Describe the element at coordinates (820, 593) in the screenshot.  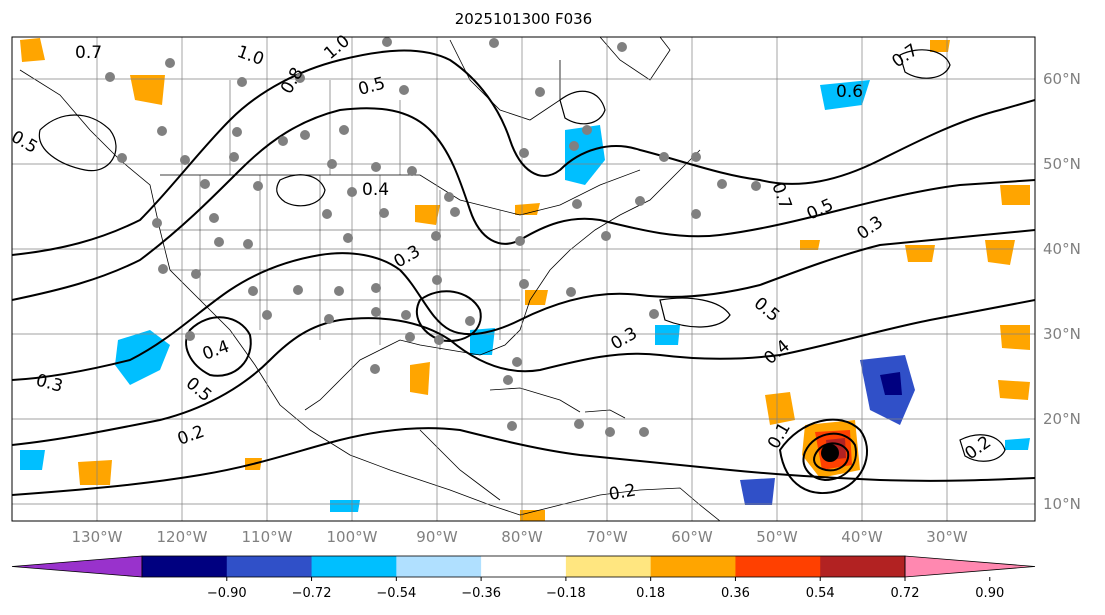
I see `colorbar-tick-label: 0.54` at that location.